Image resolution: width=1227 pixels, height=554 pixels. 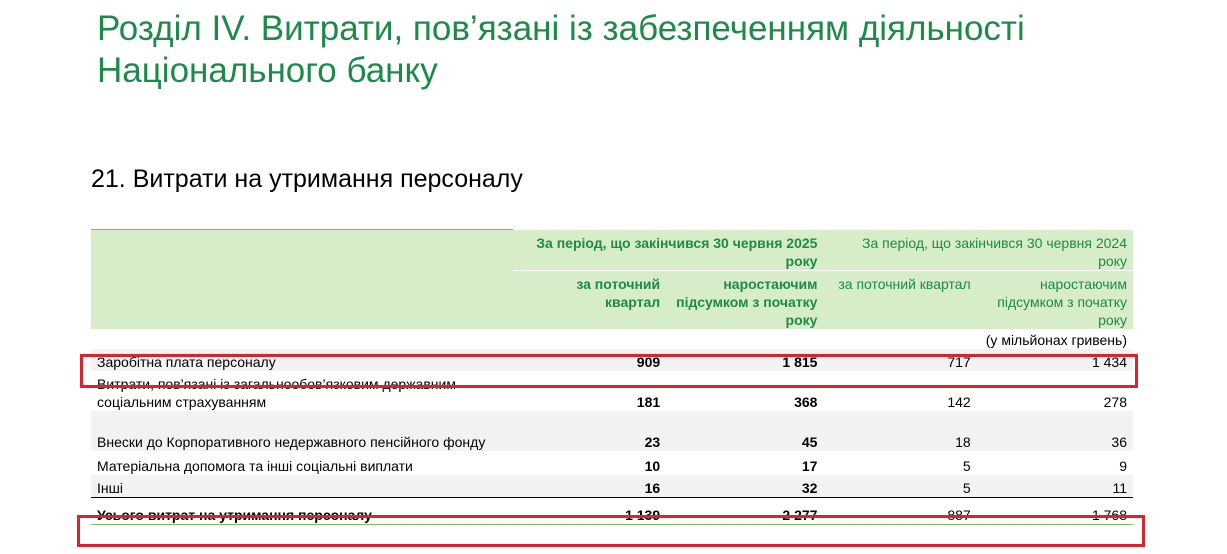 I want to click on header-quarter-2025: за поточний квартал, so click(x=589, y=299).